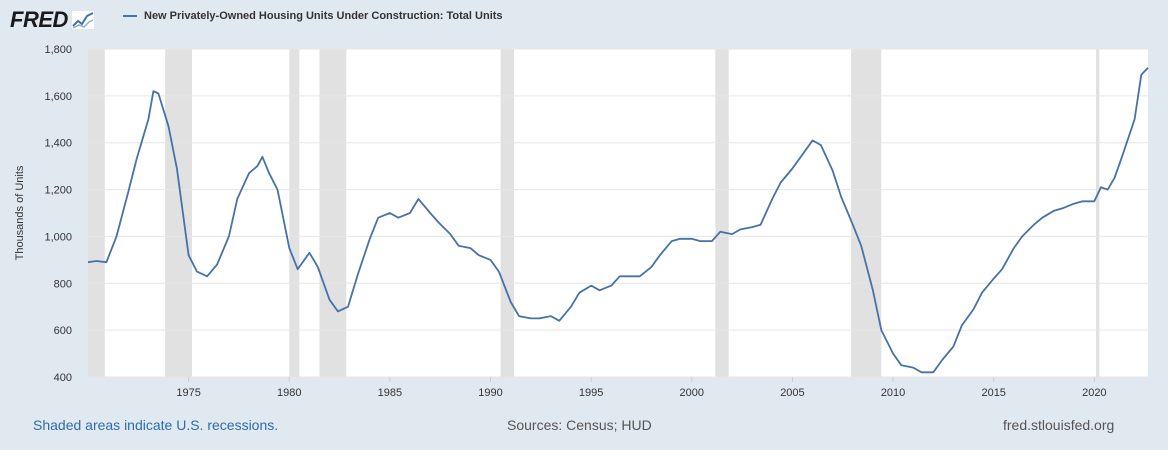  I want to click on y-tick-label: 1,400, so click(58, 144).